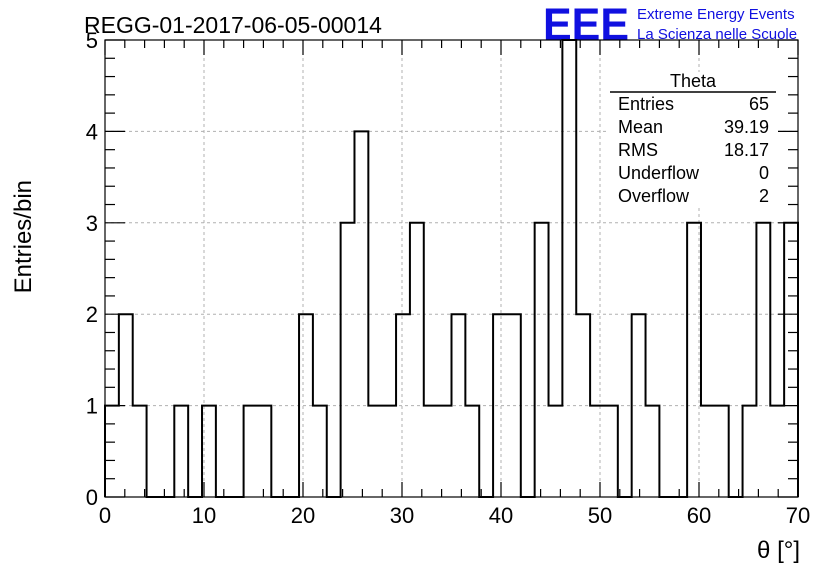 This screenshot has width=836, height=577. Describe the element at coordinates (717, 34) in the screenshot. I see `logo-line2: La Scienza nelle Scuole` at that location.